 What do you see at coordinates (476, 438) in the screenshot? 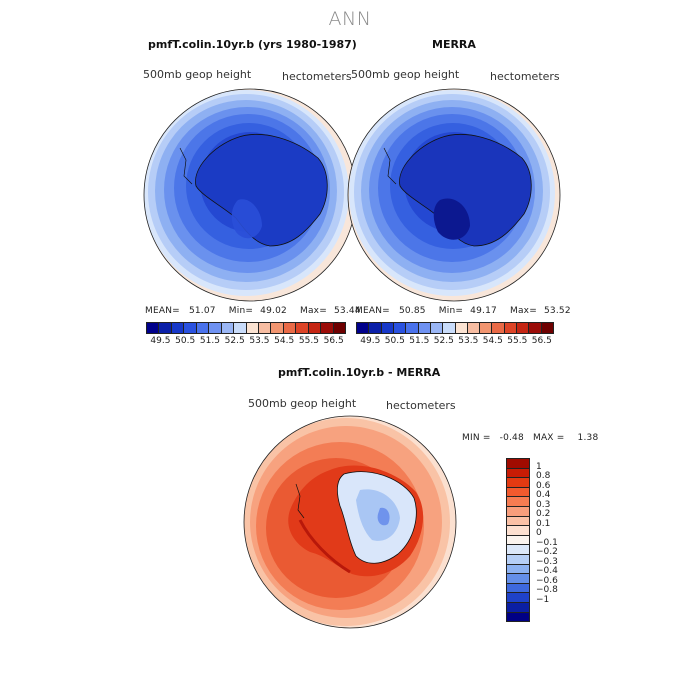
I see `diff-min-label: MIN =` at bounding box center [476, 438].